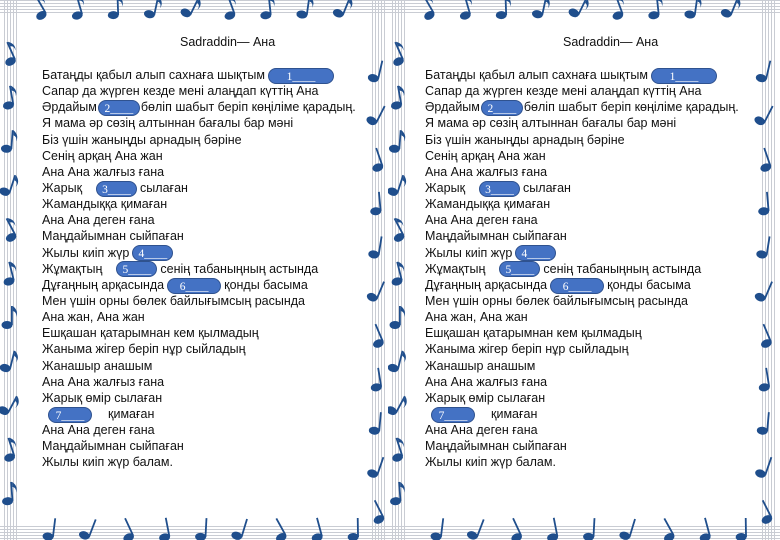  I want to click on lyric-text: Жанашыр анашым, so click(480, 365).